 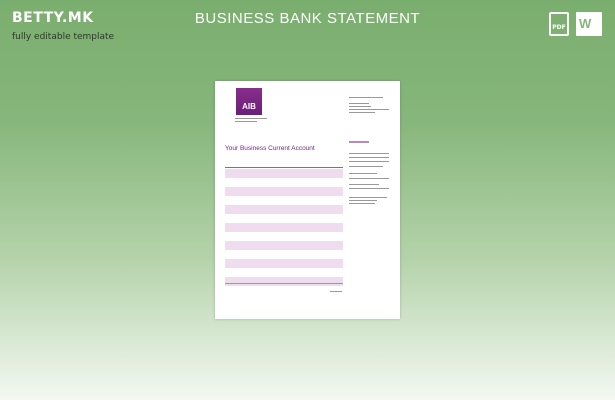 I want to click on page-title: BUSINESS BANK STATEMENT, so click(x=307, y=18).